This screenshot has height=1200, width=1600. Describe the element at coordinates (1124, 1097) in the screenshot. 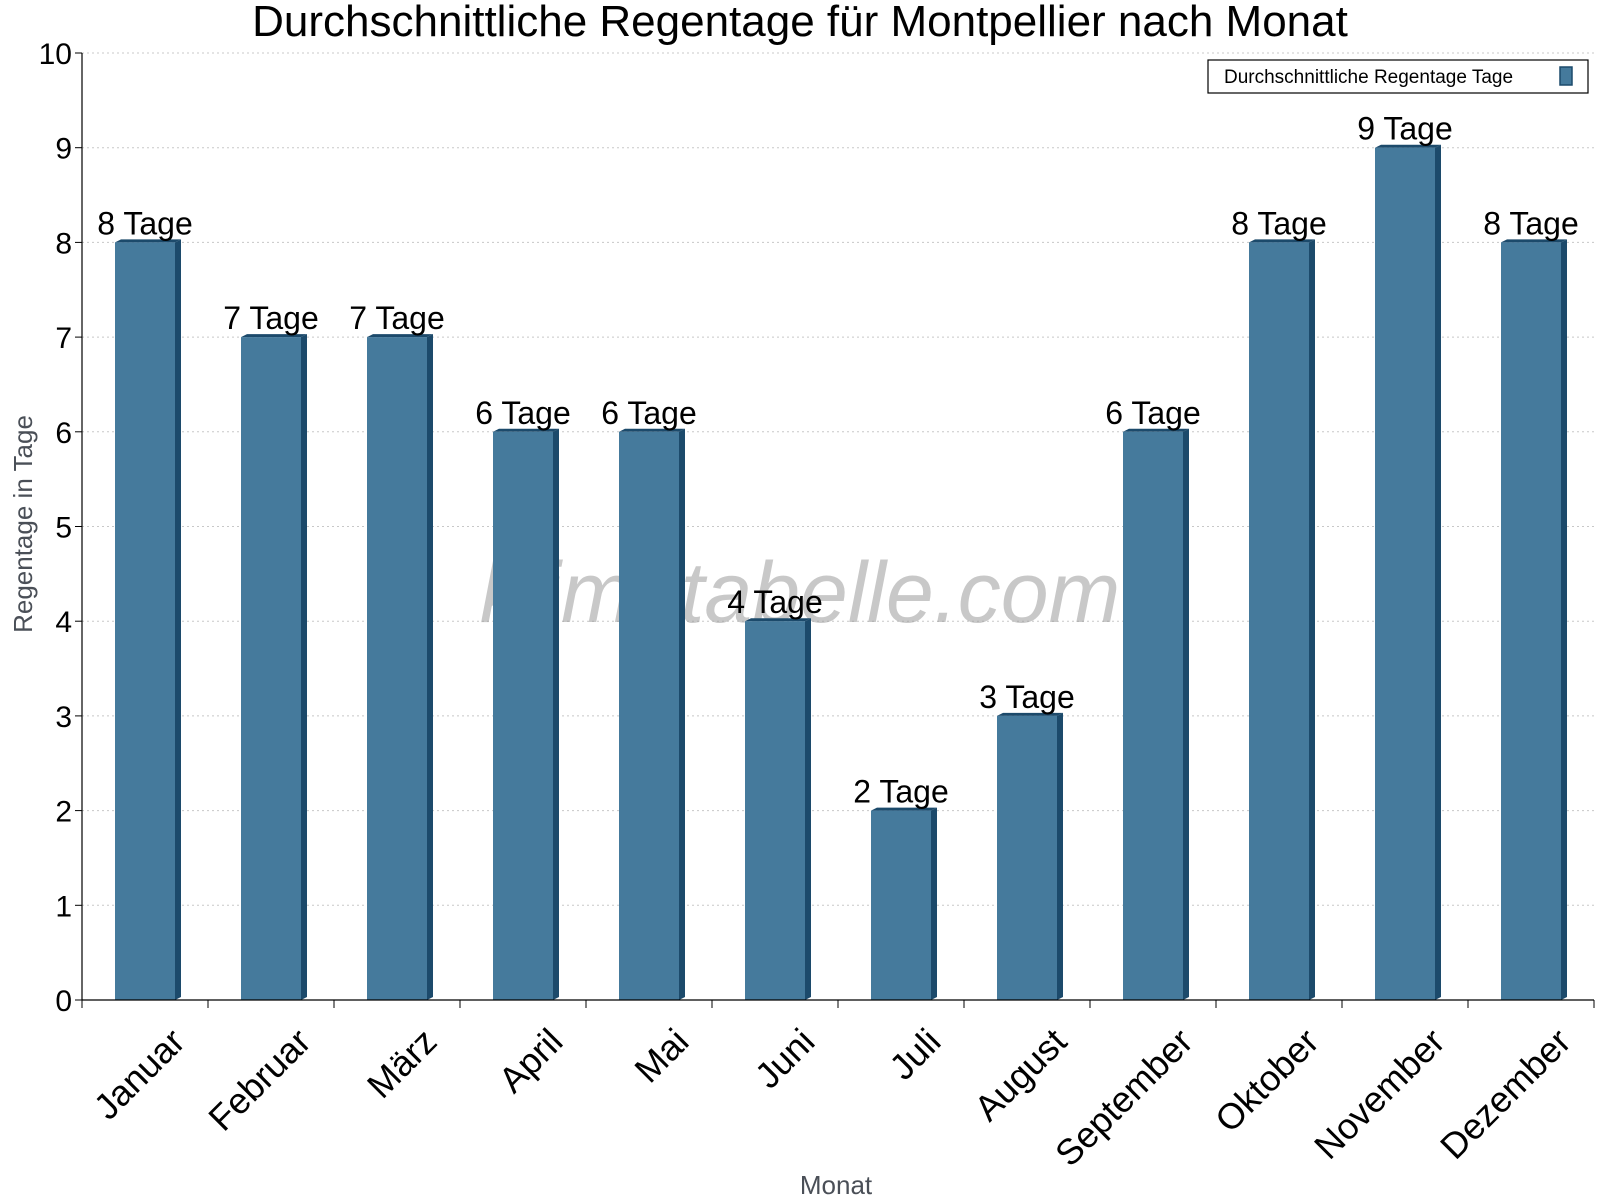

I see `x-tick-label: September` at that location.